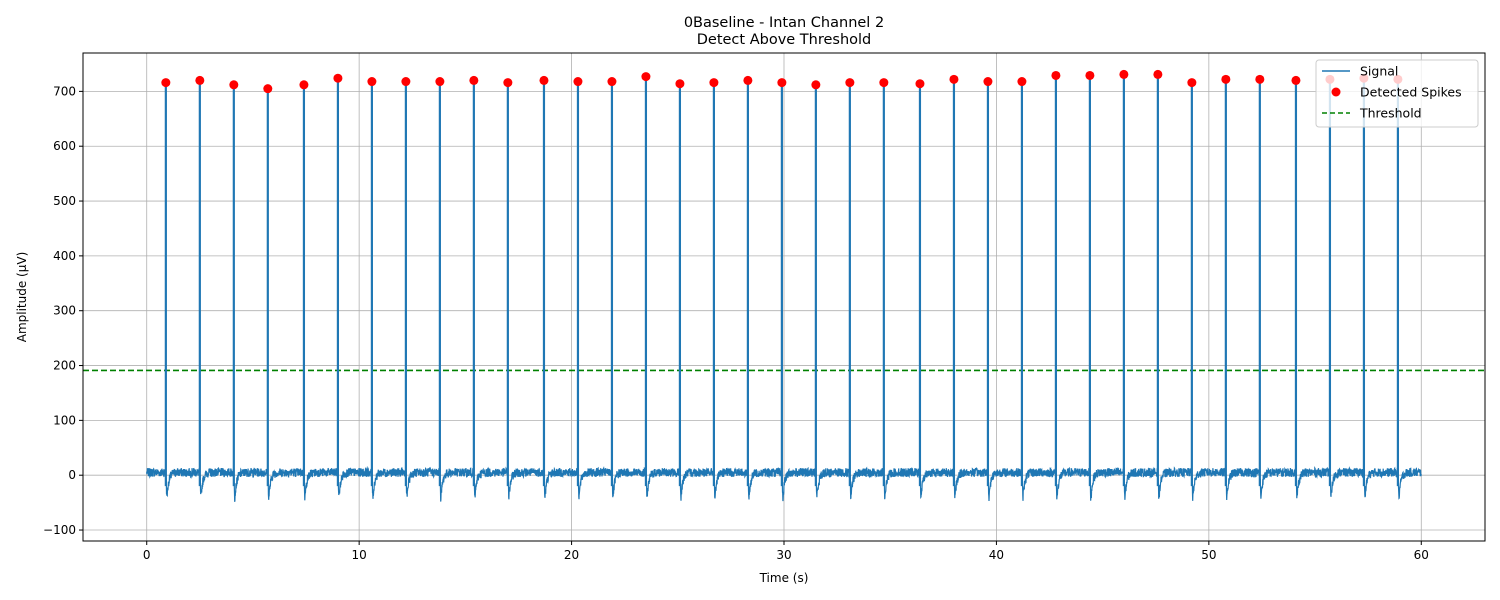 The width and height of the screenshot is (1500, 600). I want to click on y-tick-label-8: 700, so click(64, 91).